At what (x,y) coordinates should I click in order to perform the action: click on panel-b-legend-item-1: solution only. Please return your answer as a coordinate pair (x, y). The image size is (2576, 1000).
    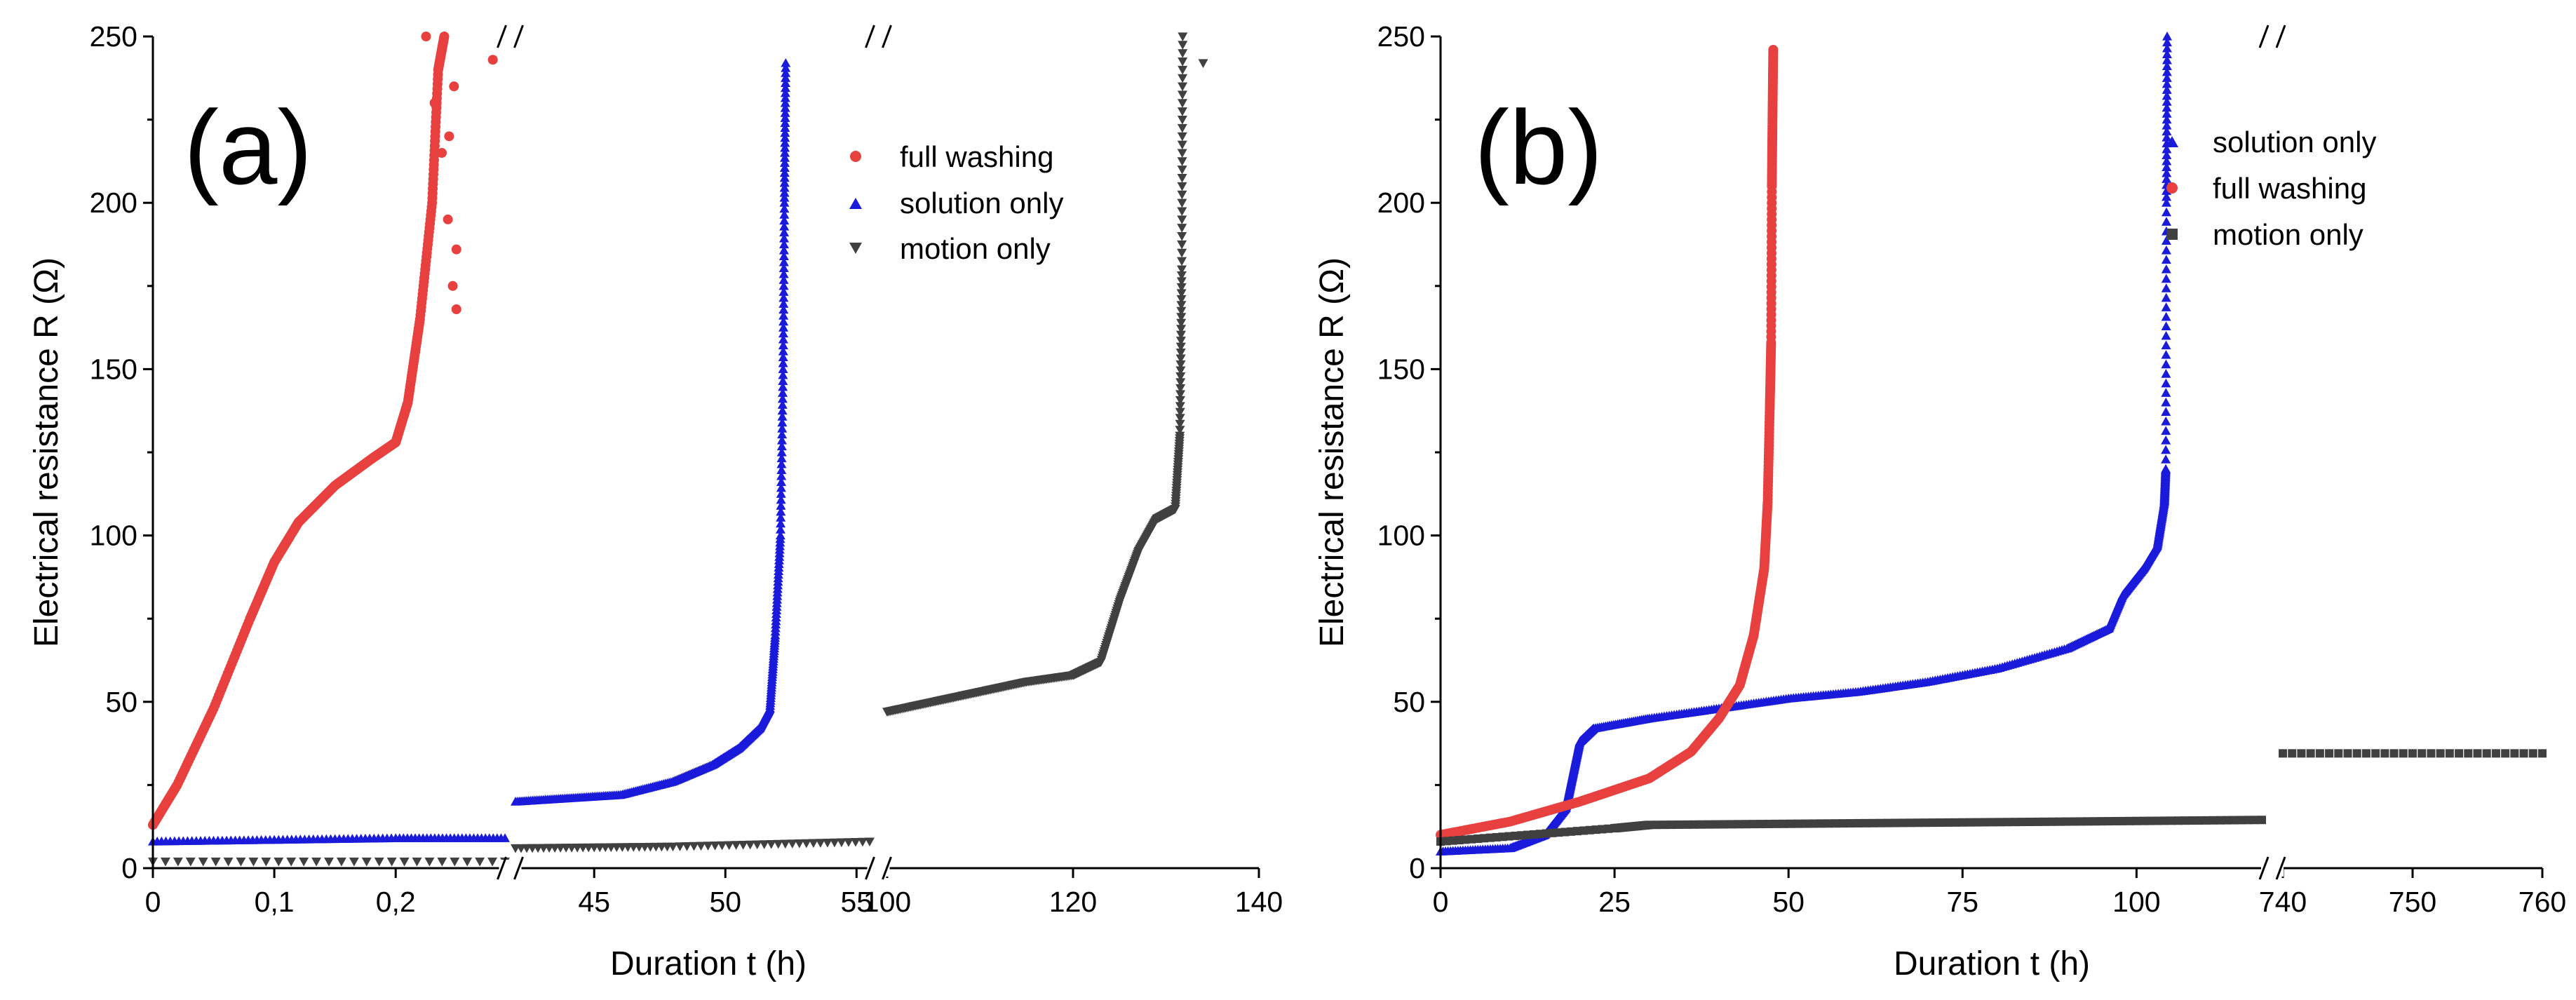
    Looking at the image, I should click on (2271, 142).